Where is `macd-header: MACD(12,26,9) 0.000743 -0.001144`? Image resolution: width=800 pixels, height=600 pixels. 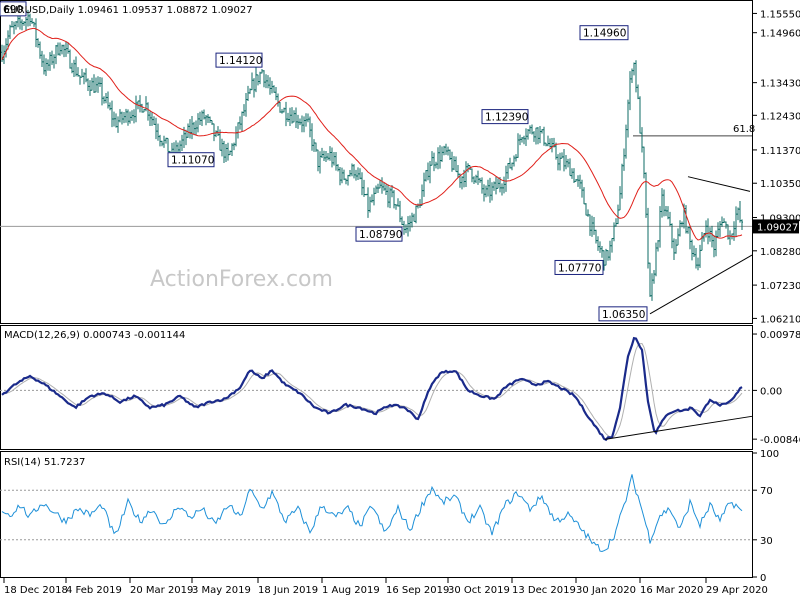 macd-header: MACD(12,26,9) 0.000743 -0.001144 is located at coordinates (94, 335).